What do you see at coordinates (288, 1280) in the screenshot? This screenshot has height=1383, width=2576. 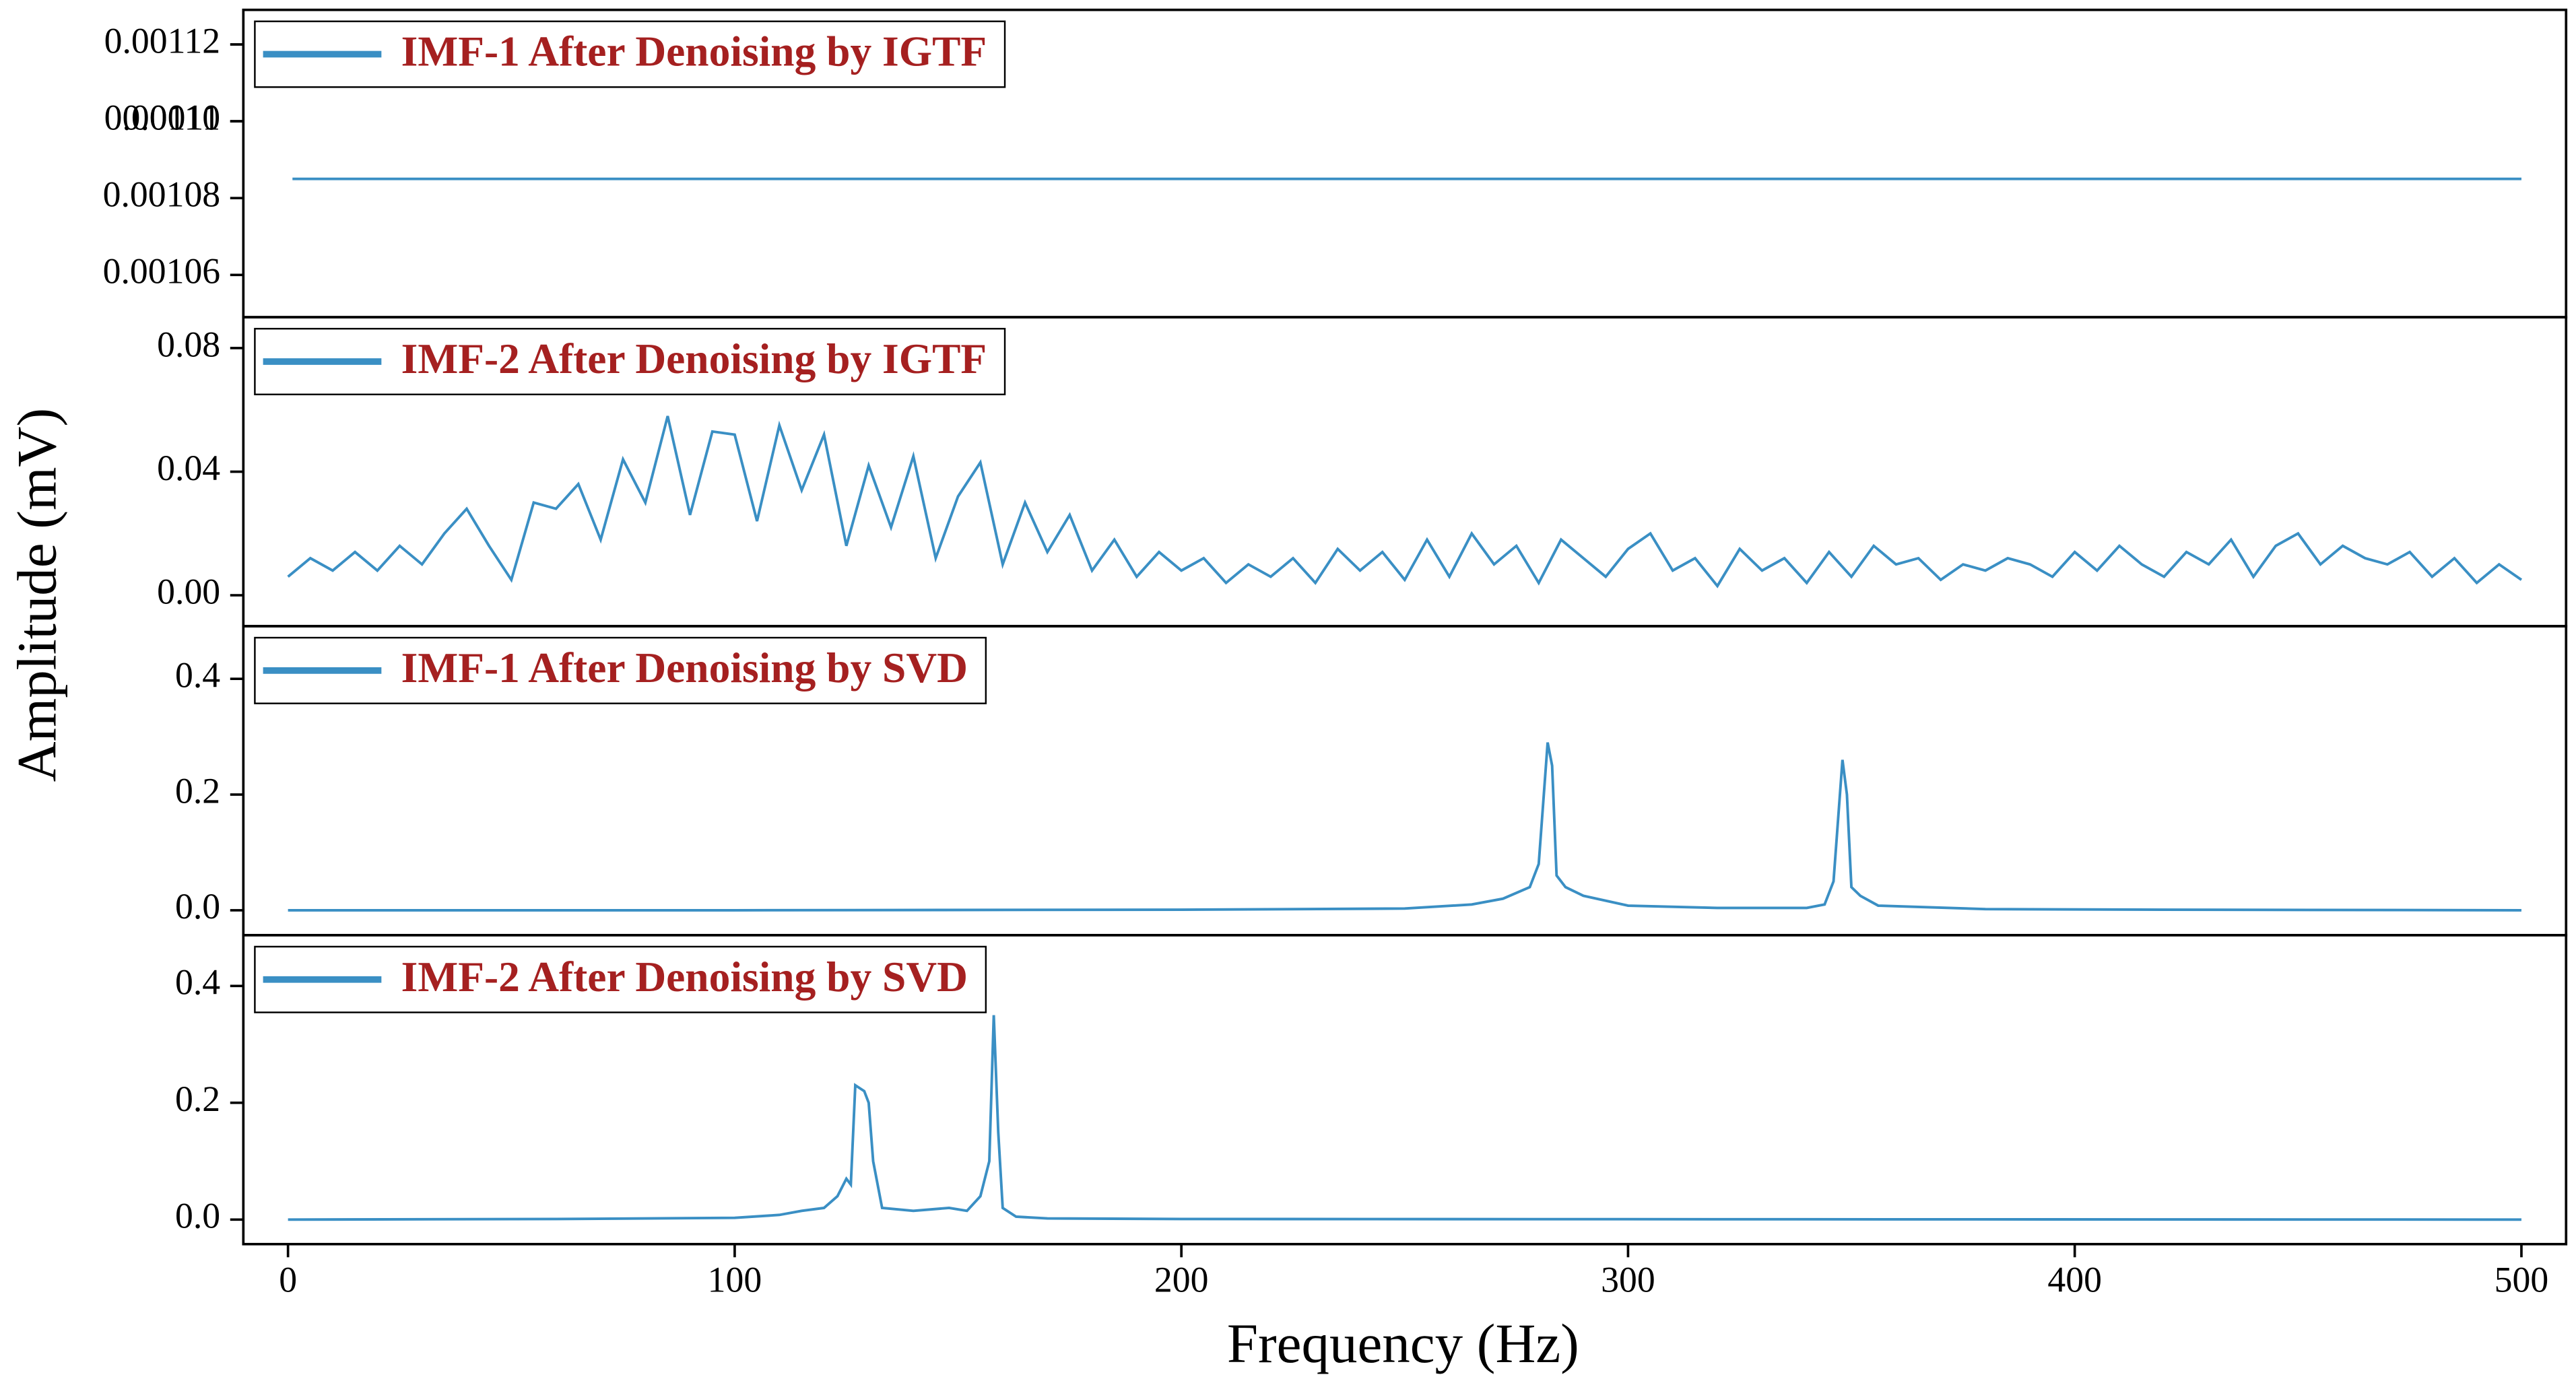 I see `x-tick-label: 0` at bounding box center [288, 1280].